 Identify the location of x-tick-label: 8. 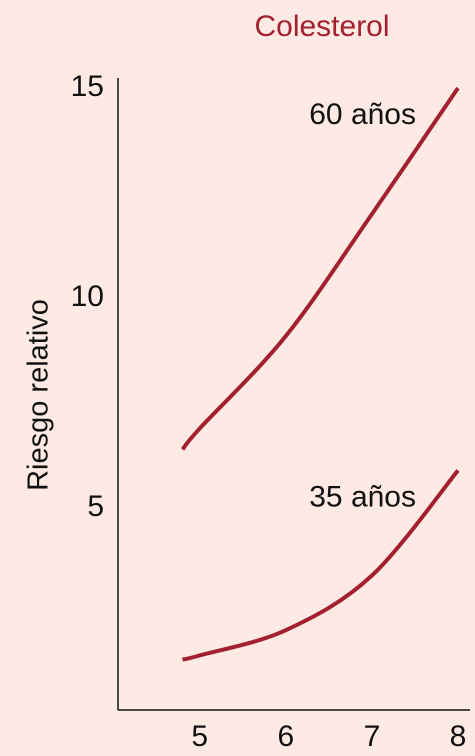
(458, 736).